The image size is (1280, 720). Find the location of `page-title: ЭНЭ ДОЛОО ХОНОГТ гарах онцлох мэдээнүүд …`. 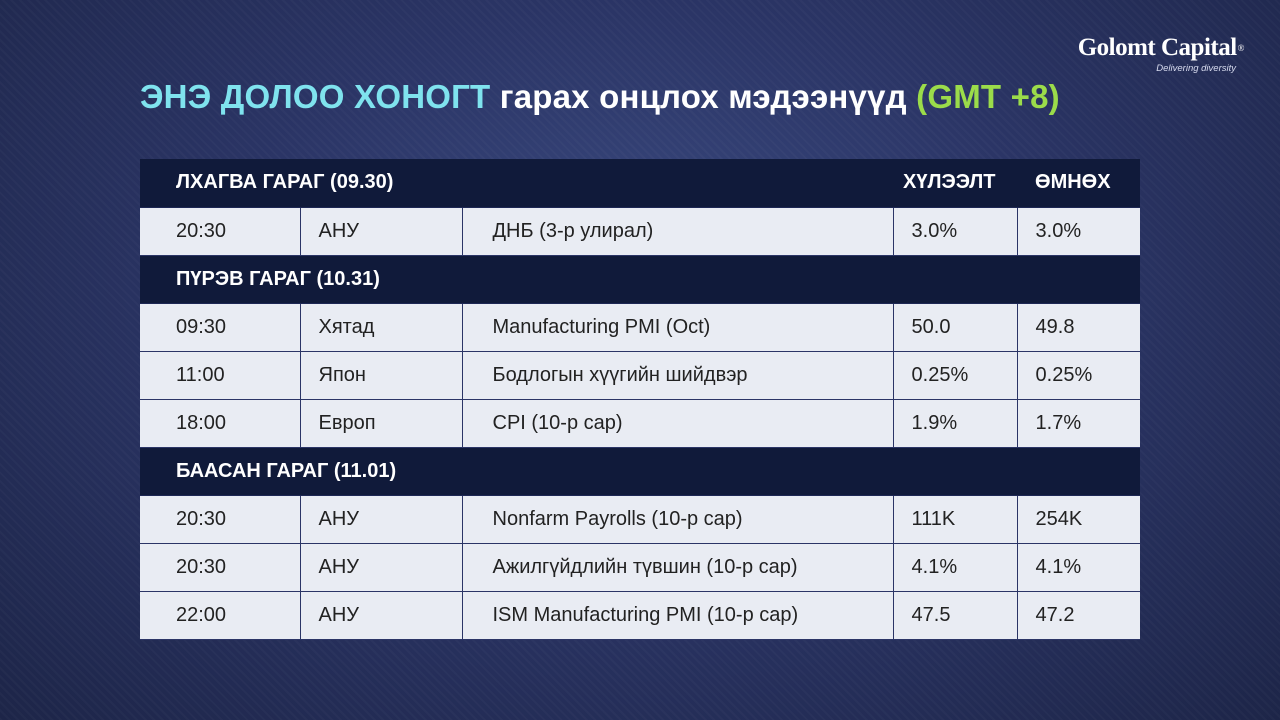

page-title: ЭНЭ ДОЛОО ХОНОГТ гарах онцлох мэдээнүүд … is located at coordinates (600, 97).